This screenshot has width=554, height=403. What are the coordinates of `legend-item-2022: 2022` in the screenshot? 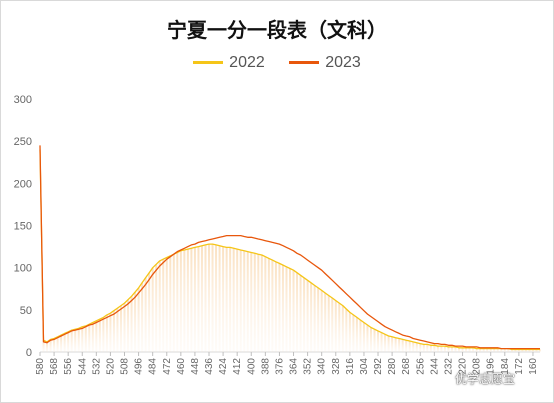 It's located at (229, 63).